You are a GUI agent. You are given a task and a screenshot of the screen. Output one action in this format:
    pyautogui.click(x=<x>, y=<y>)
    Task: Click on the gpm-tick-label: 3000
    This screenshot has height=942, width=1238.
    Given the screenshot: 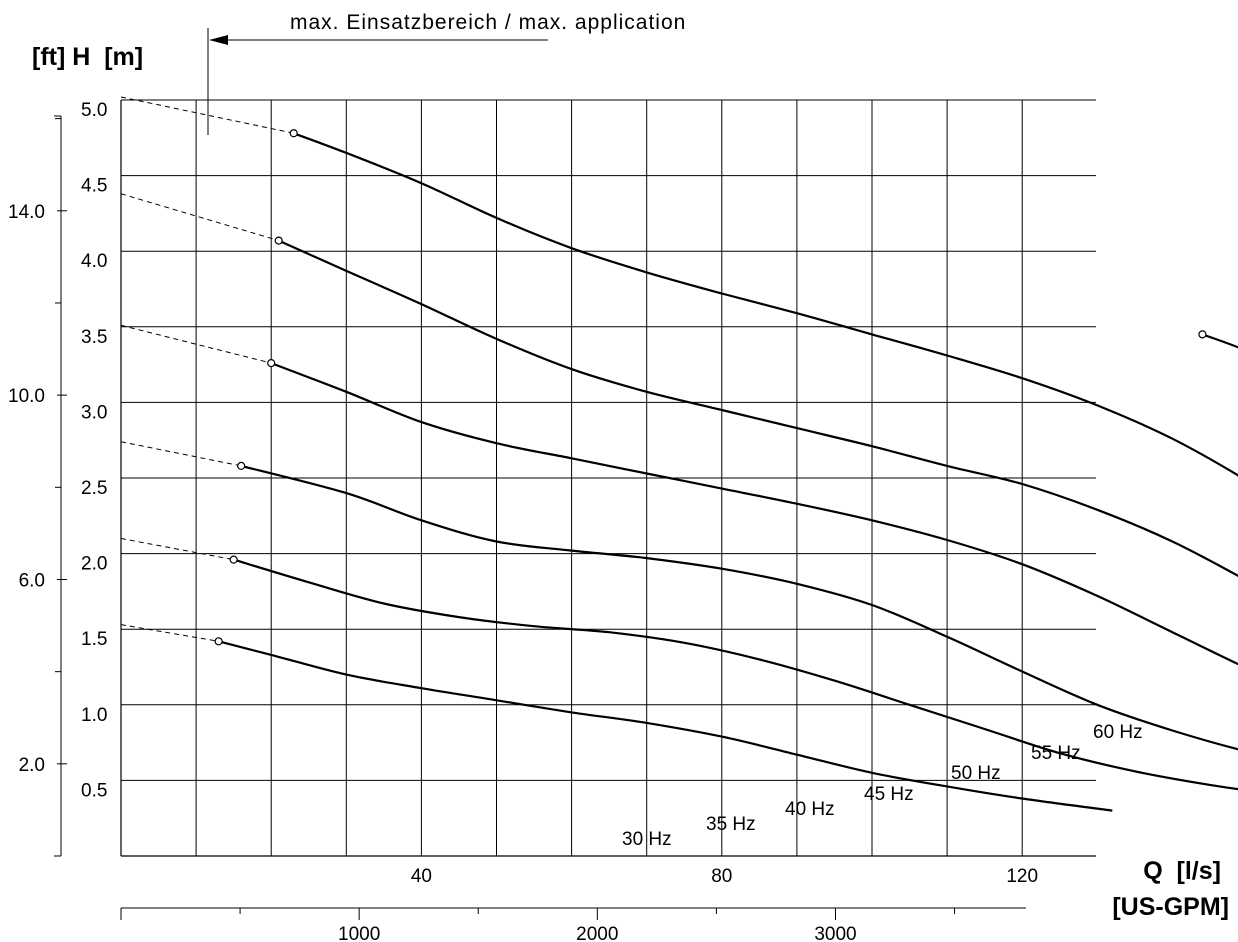 What is the action you would take?
    pyautogui.click(x=835, y=933)
    